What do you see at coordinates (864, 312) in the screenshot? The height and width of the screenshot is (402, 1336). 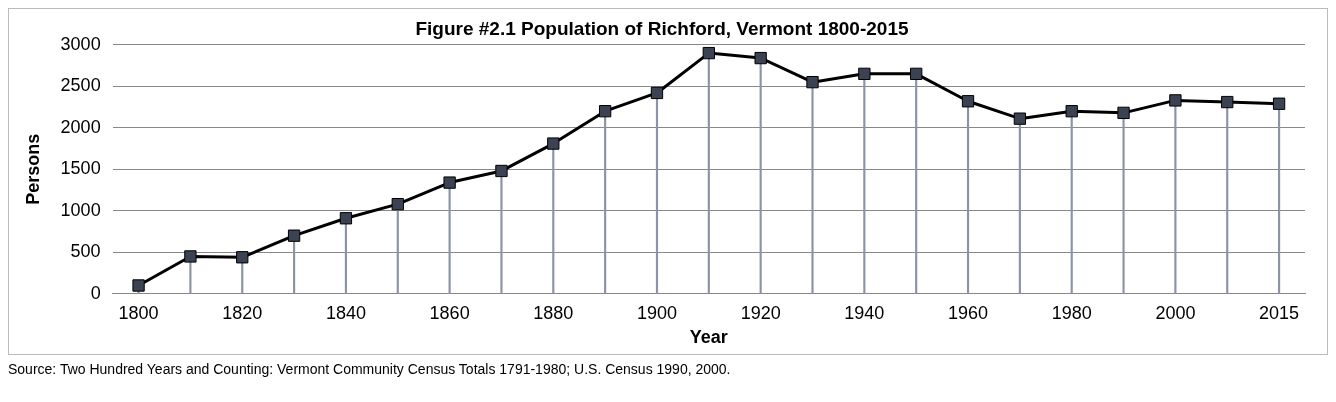 I see `x-tick-label: 1940` at bounding box center [864, 312].